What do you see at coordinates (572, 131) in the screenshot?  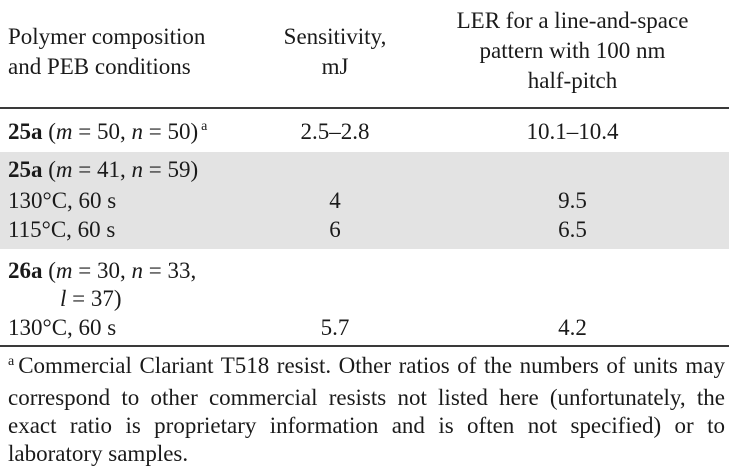 I see `row-25a-first-ler: 10.1–10.4` at bounding box center [572, 131].